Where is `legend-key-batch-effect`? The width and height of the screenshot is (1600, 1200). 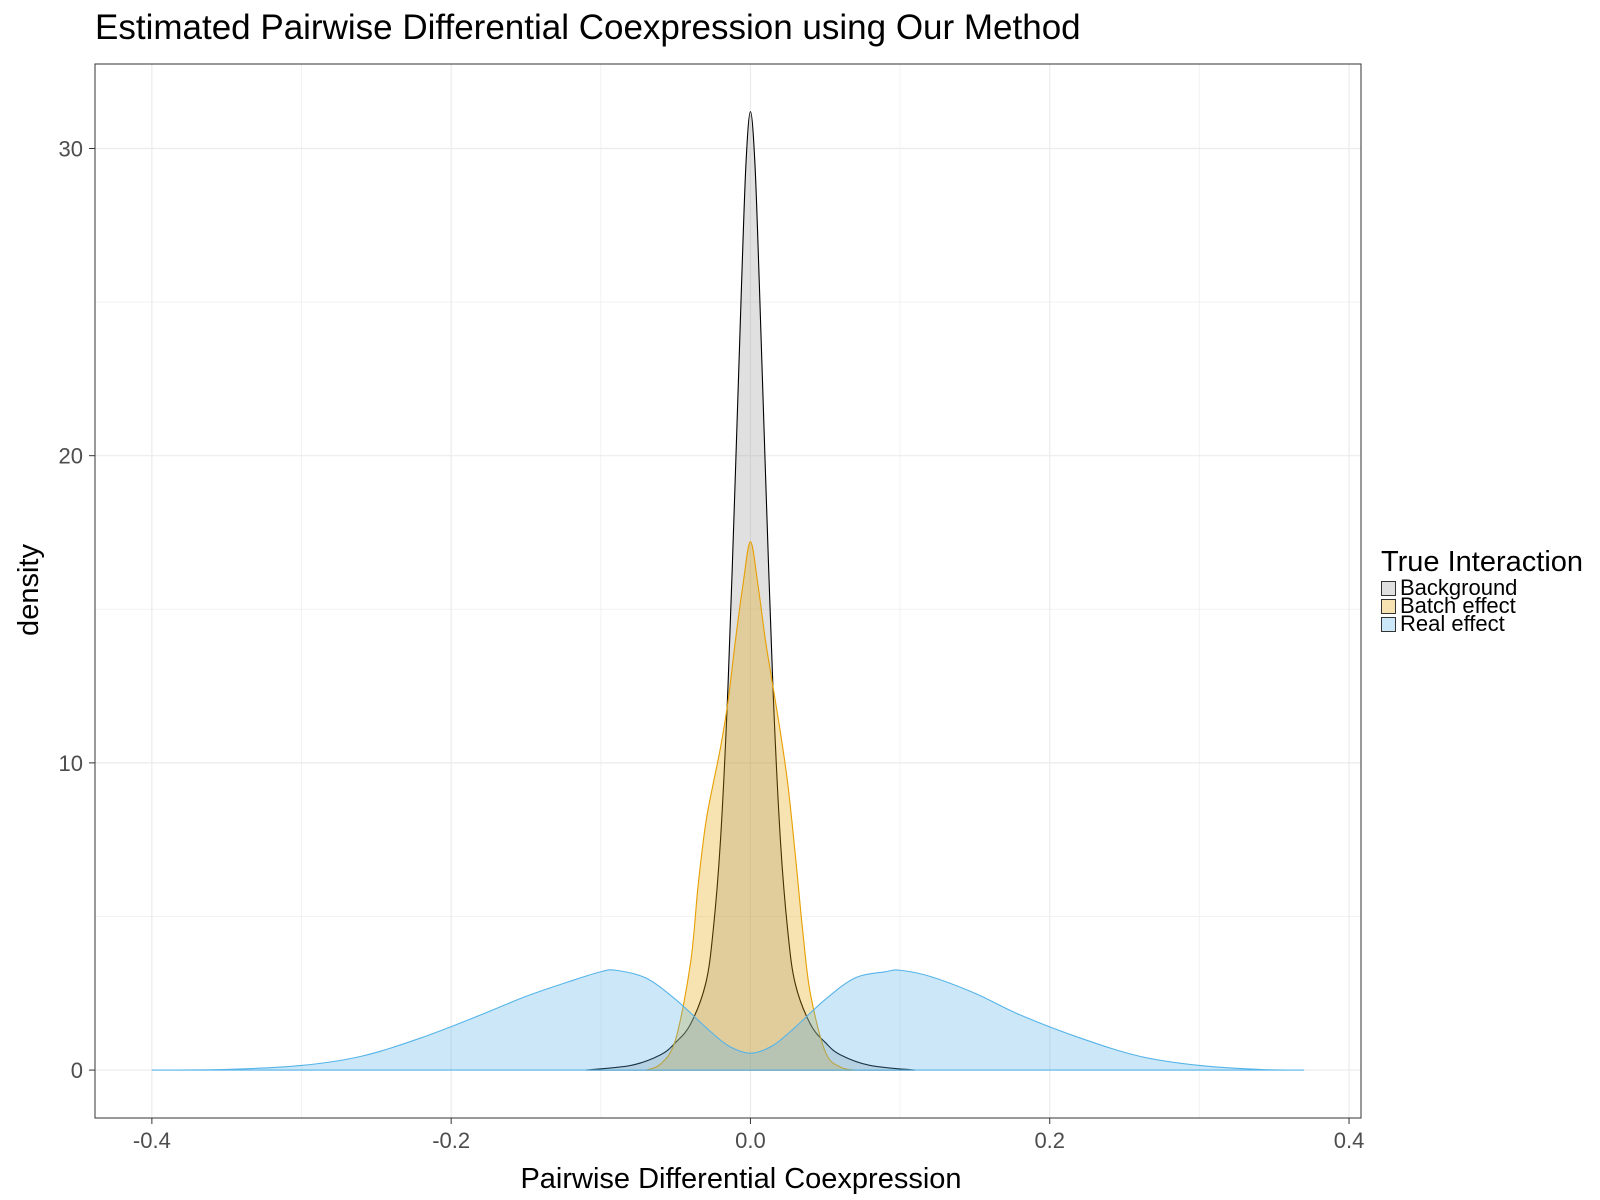 legend-key-batch-effect is located at coordinates (1388, 606).